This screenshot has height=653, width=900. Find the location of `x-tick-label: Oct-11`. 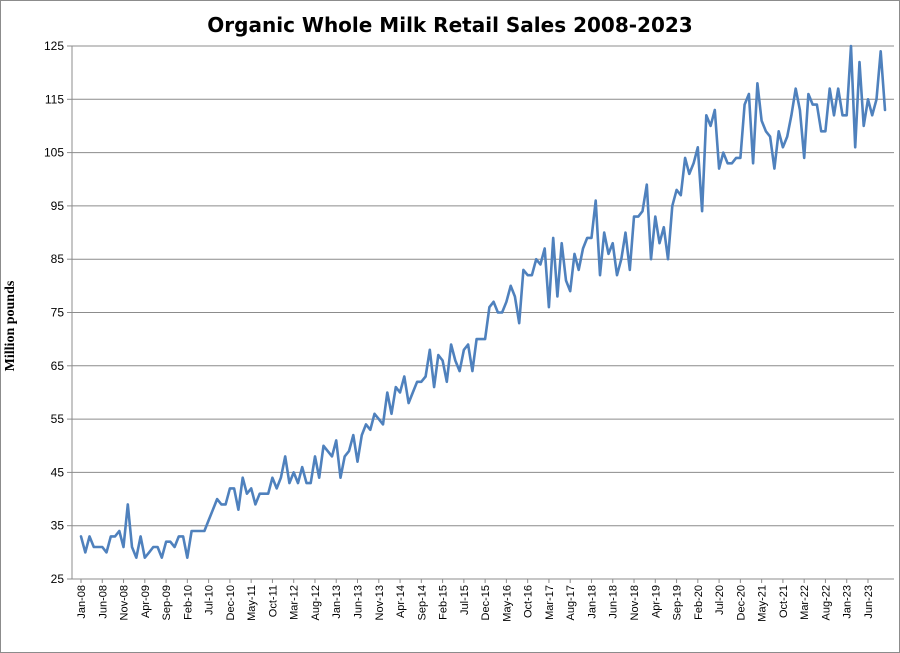

x-tick-label: Oct-11 is located at coordinates (273, 601).